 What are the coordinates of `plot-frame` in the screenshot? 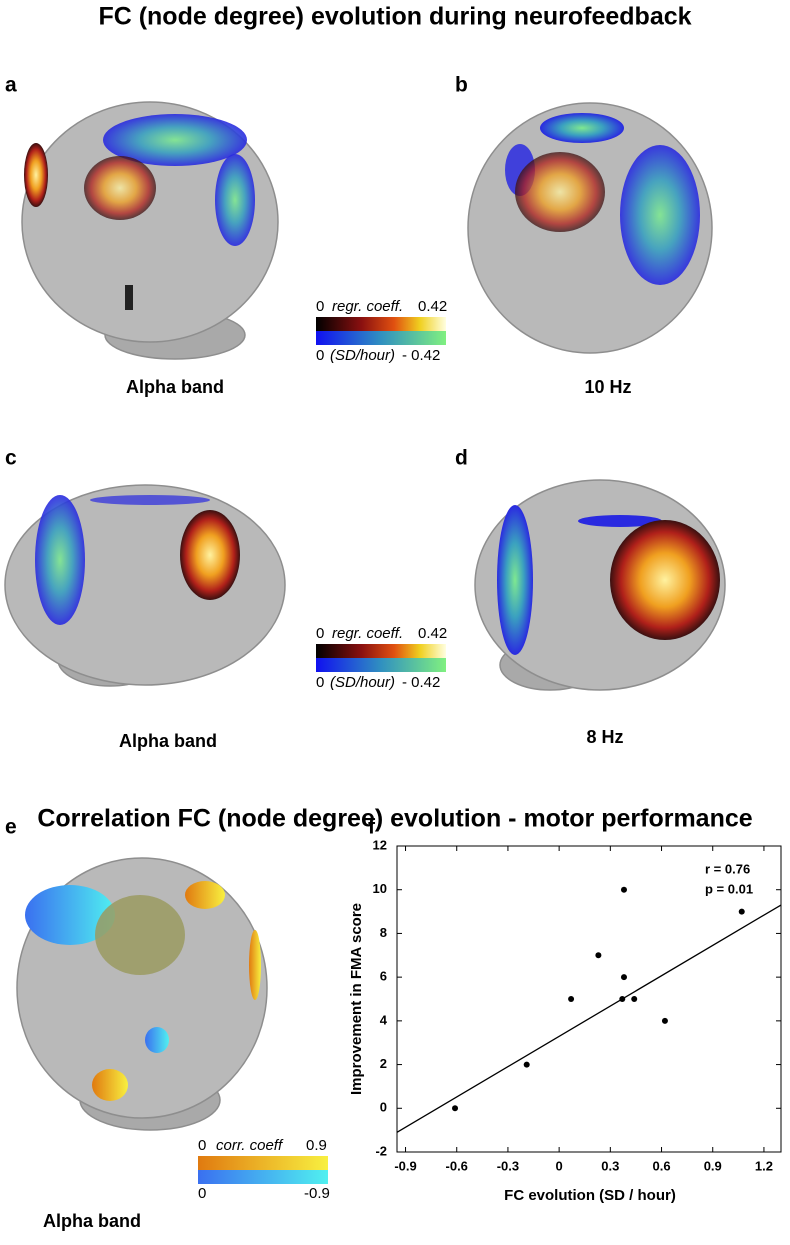 It's located at (589, 999).